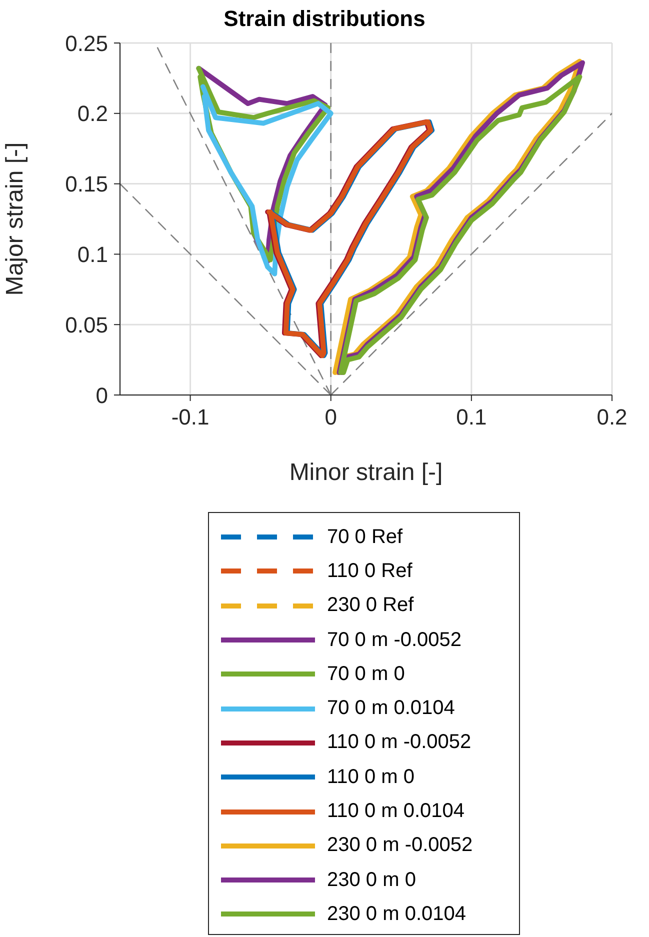 The image size is (649, 937). Describe the element at coordinates (86, 184) in the screenshot. I see `y-tick-label: 0.15` at that location.